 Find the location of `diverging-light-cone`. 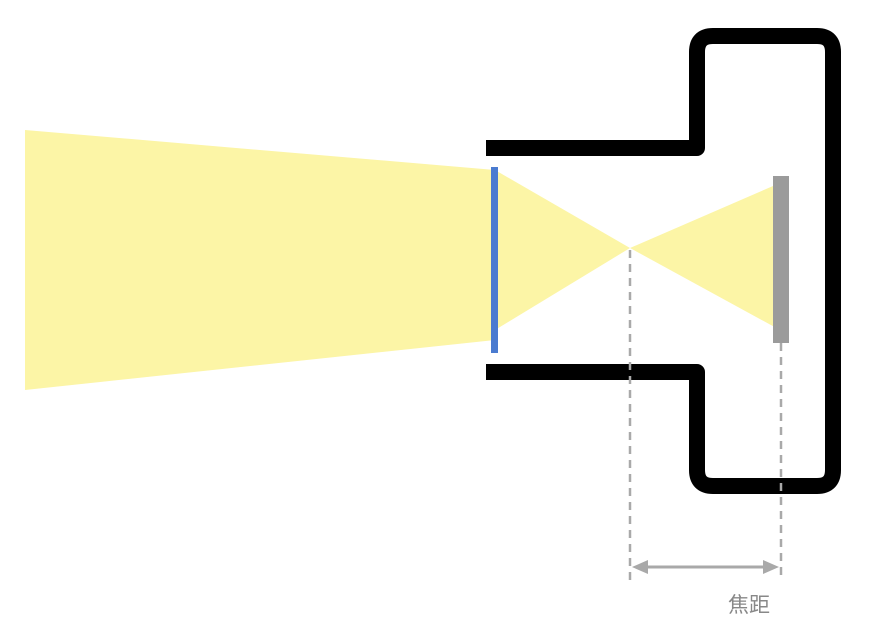

diverging-light-cone is located at coordinates (705, 256).